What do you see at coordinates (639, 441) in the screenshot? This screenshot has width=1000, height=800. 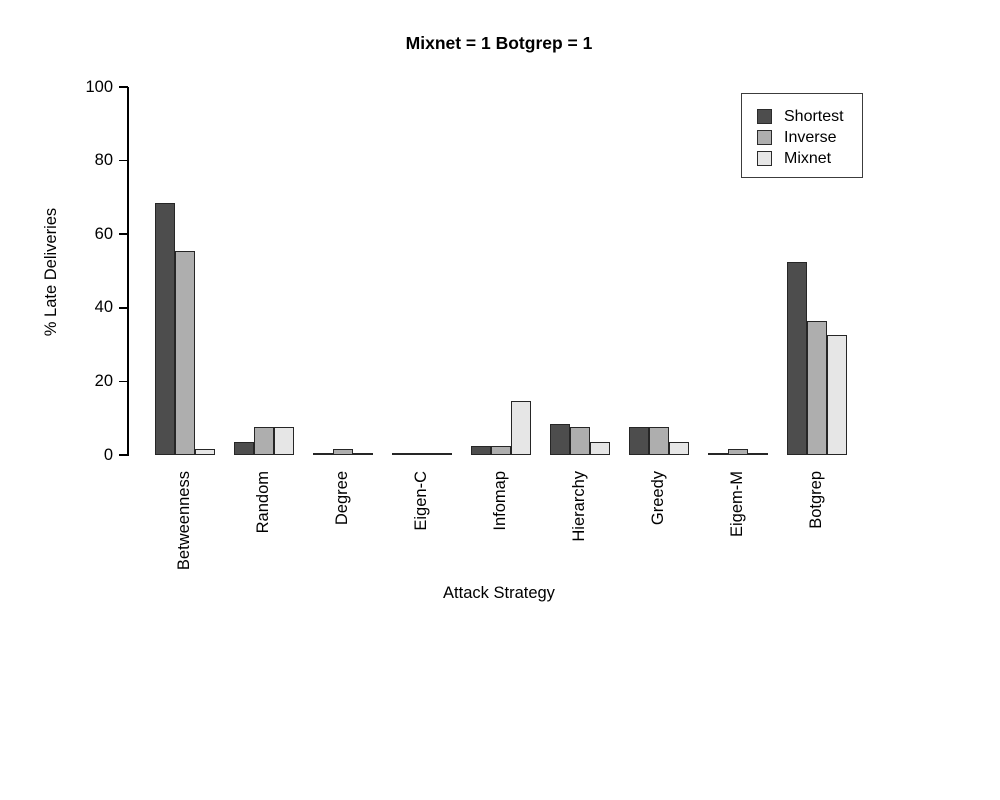 I see `bar-greedy-shortest` at bounding box center [639, 441].